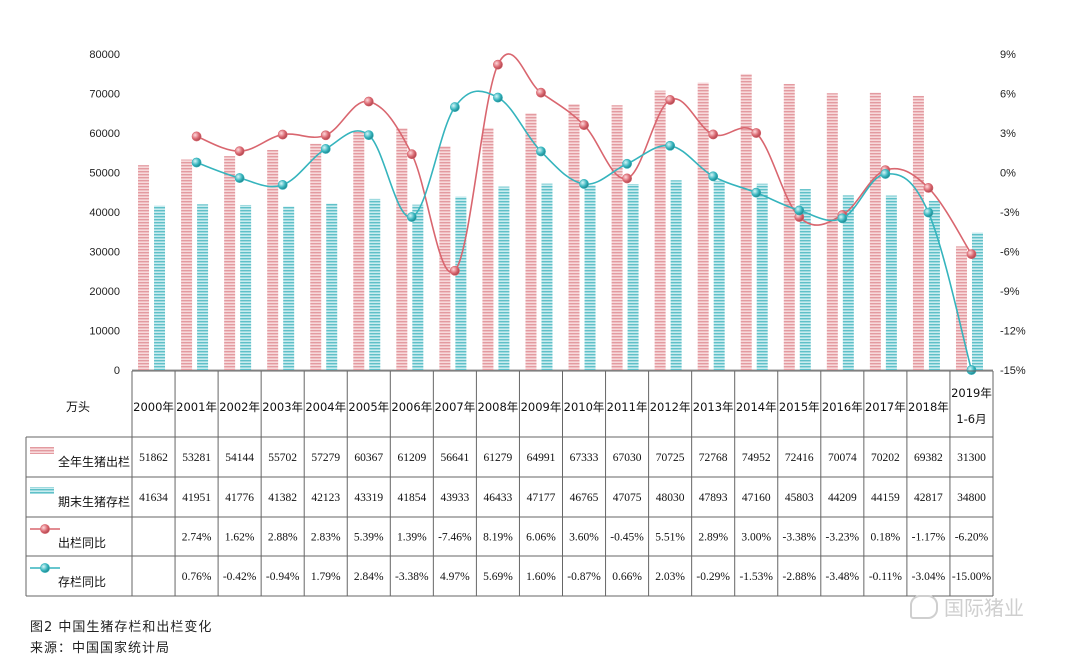 The image size is (1080, 656). What do you see at coordinates (239, 458) in the screenshot?
I see `data-label: 54144` at bounding box center [239, 458].